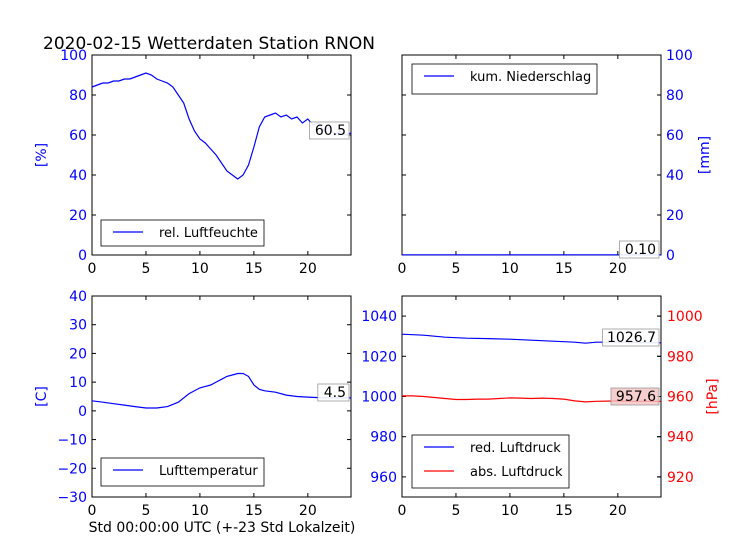  I want to click on value-annotation: 957.6, so click(636, 397).